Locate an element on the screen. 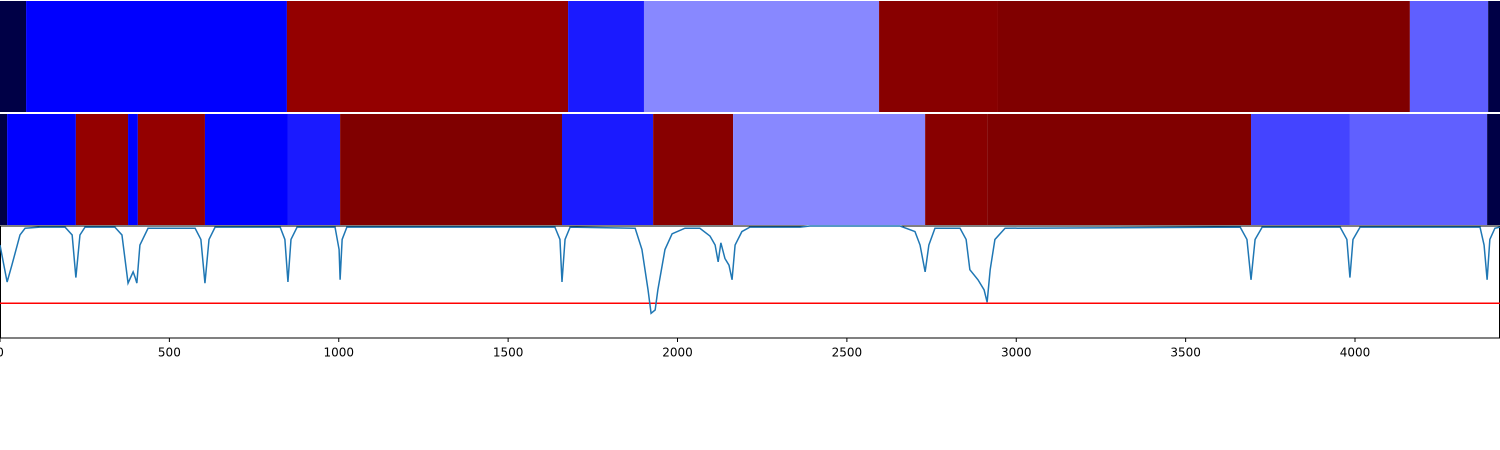  x-tick-label: 2500 is located at coordinates (847, 353).